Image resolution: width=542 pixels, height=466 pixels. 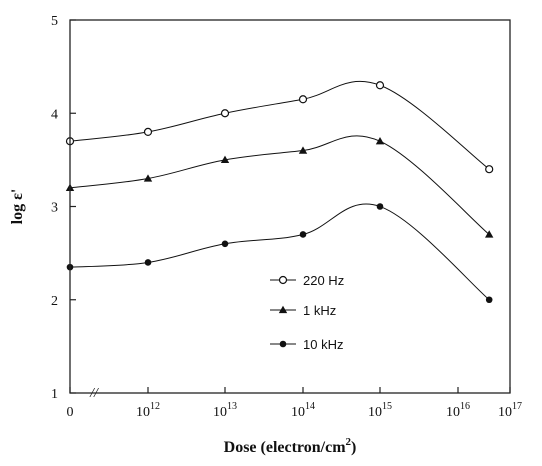 I want to click on y-tick-label: 4, so click(x=54, y=114).